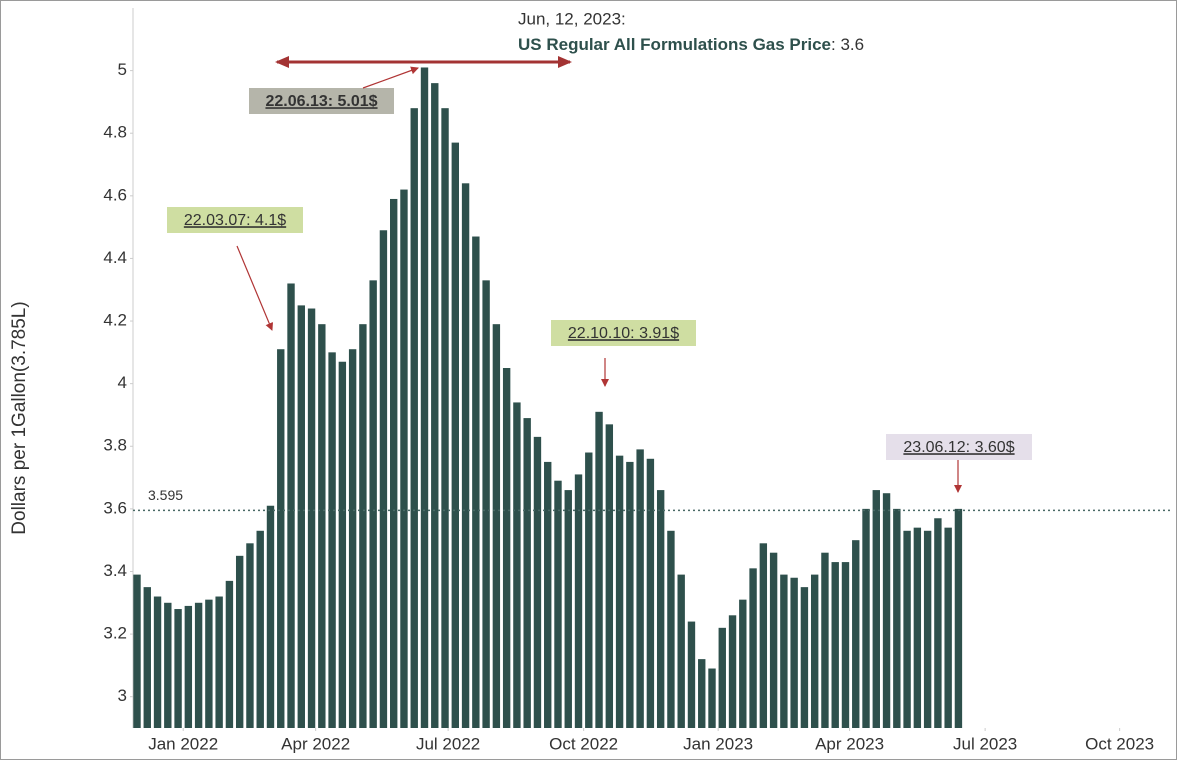 This screenshot has width=1177, height=760. I want to click on x-tick-label: Jan 2023, so click(718, 743).